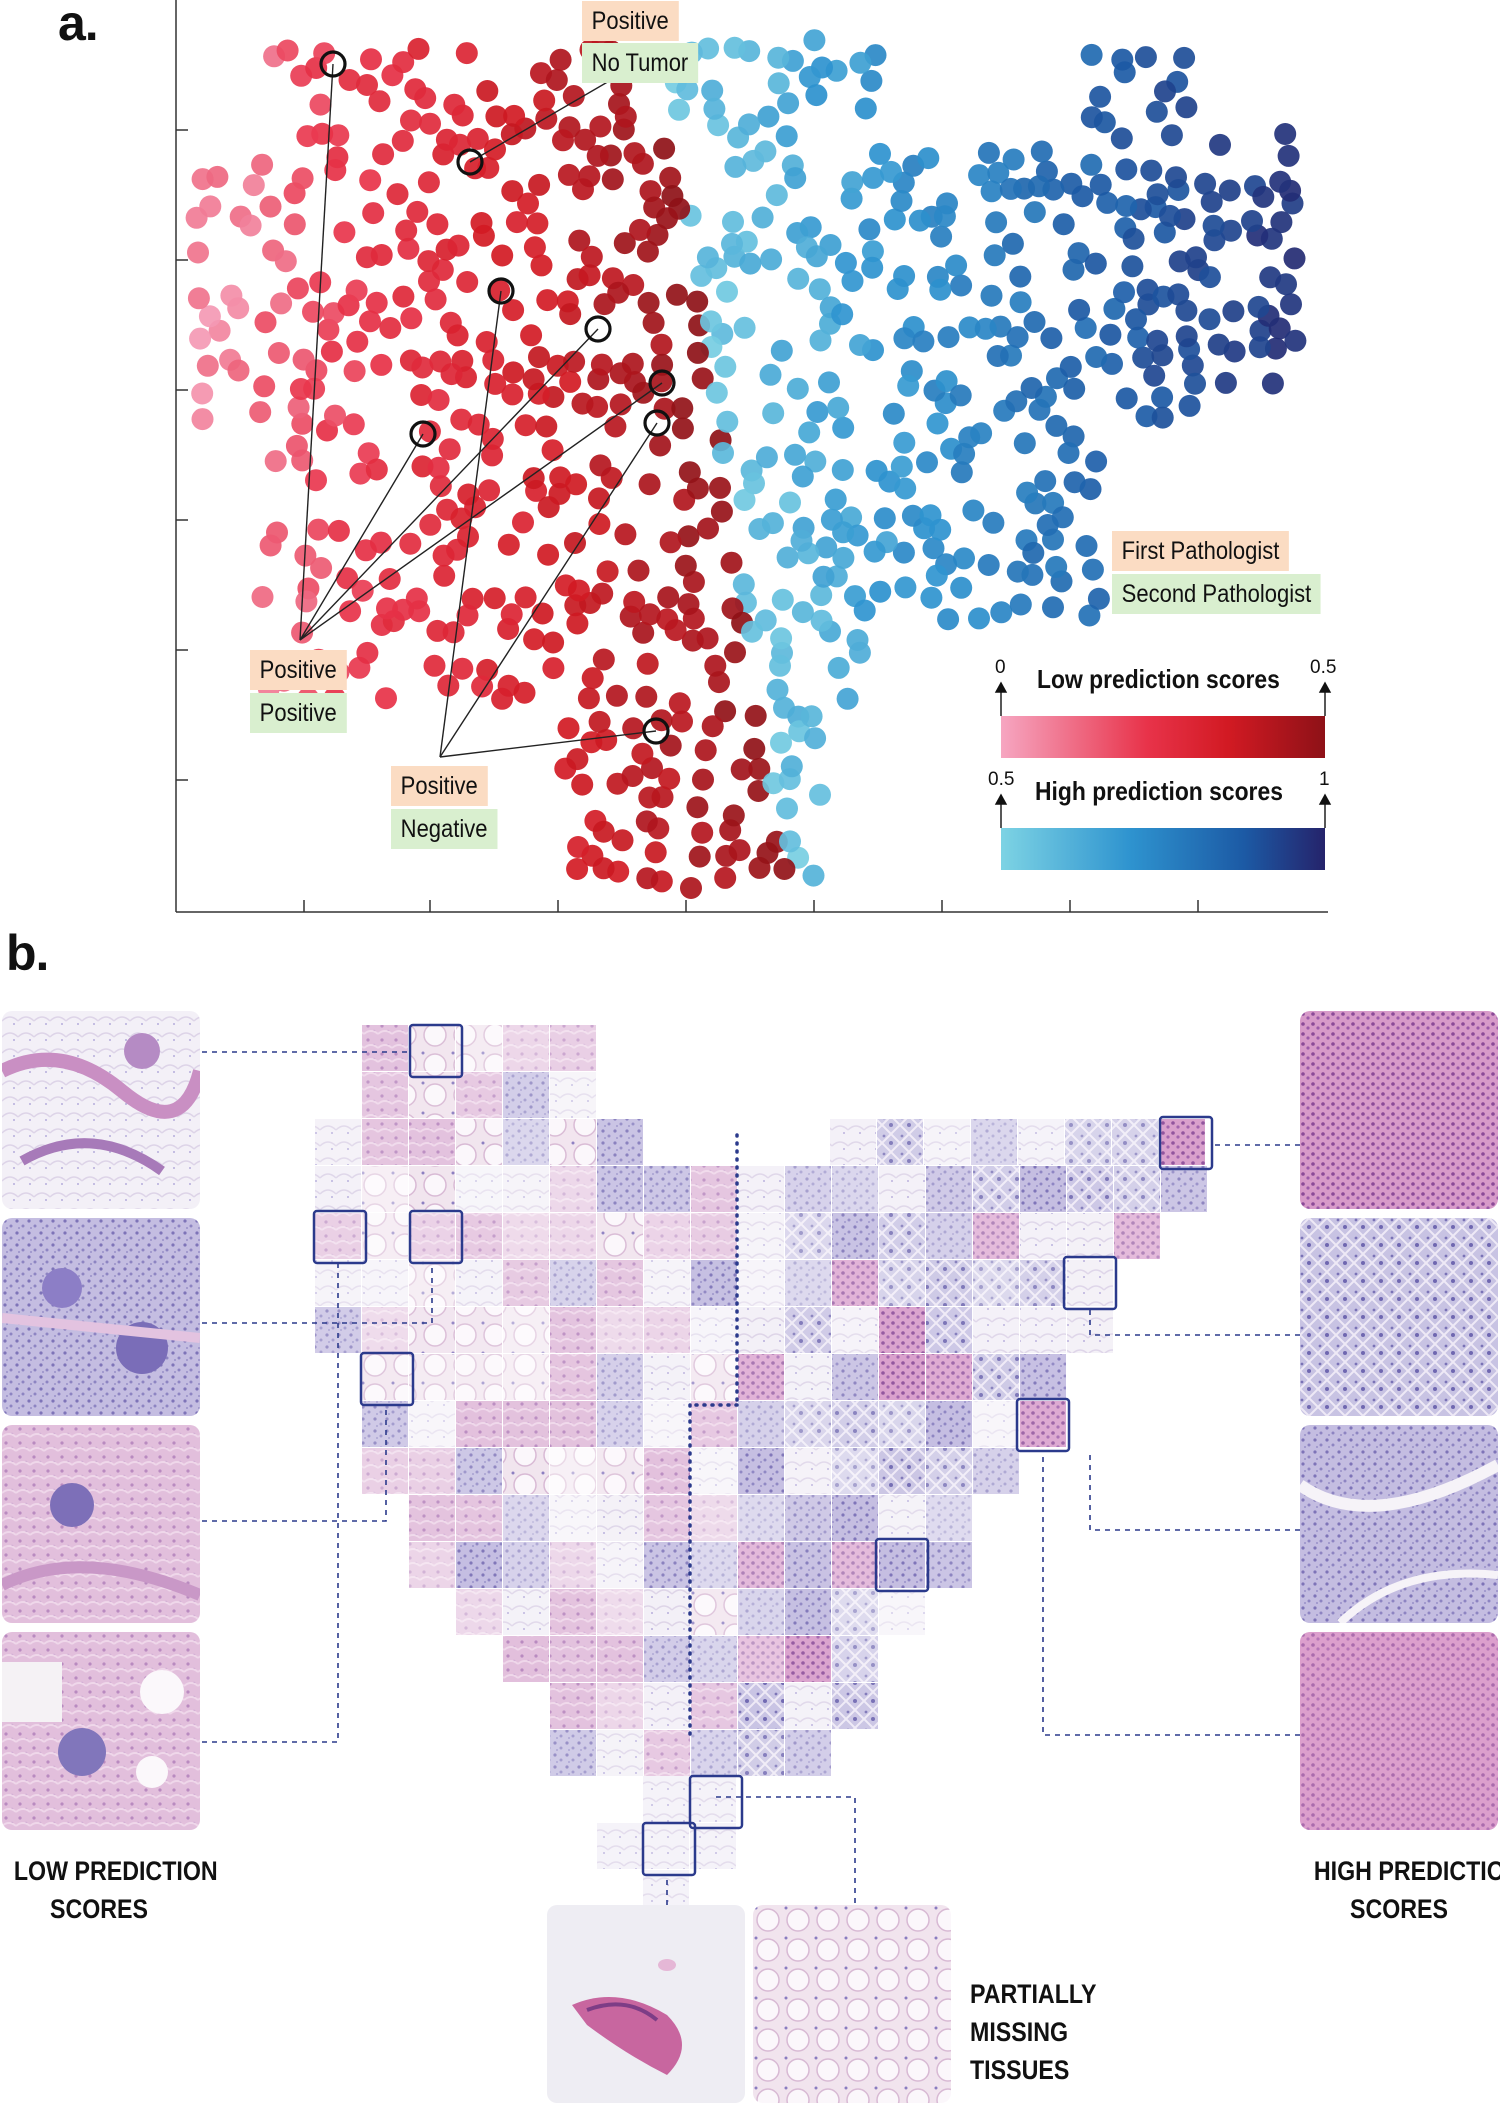 This screenshot has height=2105, width=1500. I want to click on highlighted-points, so click(497, 397).